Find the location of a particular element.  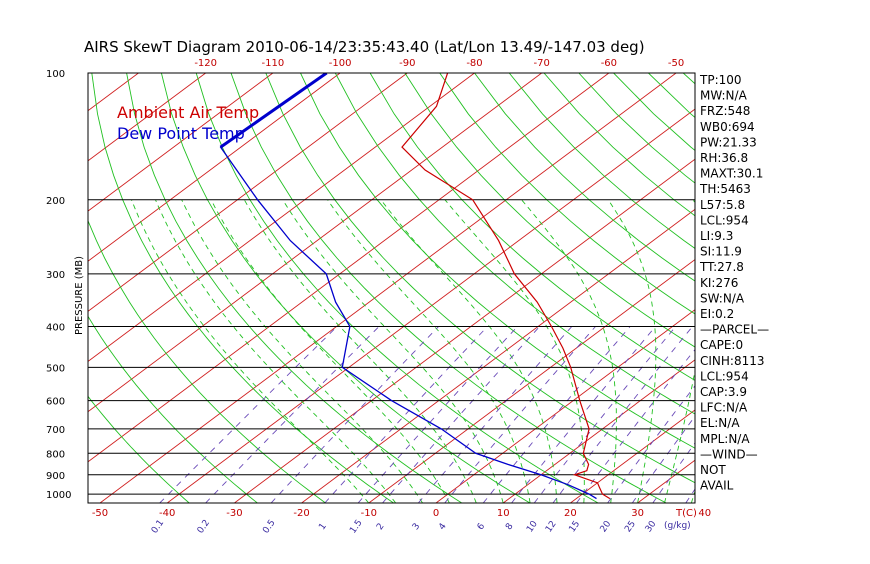

pressure-tick-label: 200 is located at coordinates (55, 201).